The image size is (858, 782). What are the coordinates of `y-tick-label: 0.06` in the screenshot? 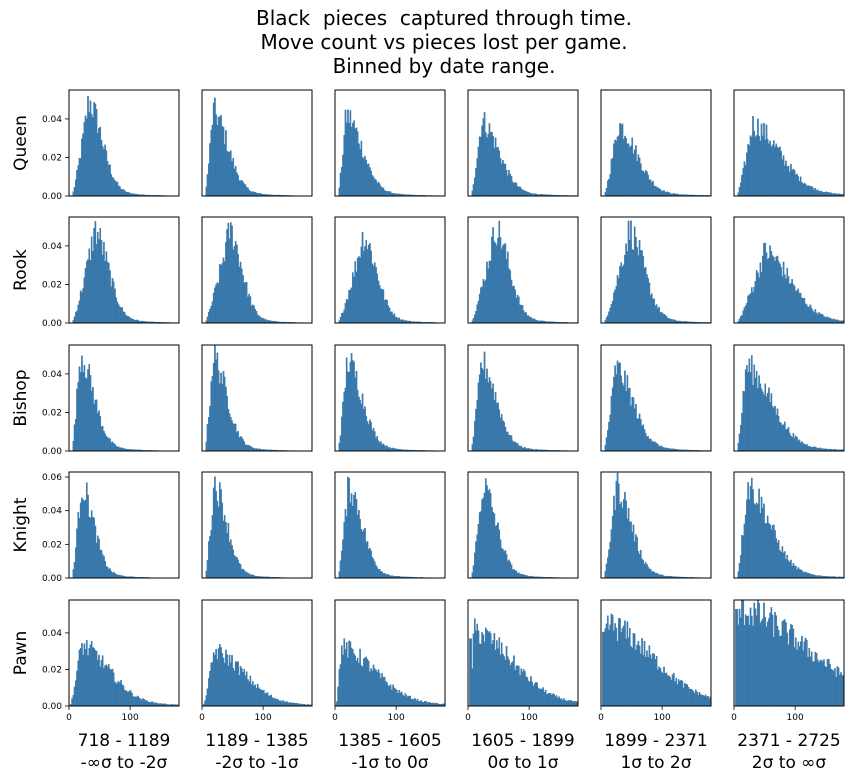 It's located at (52, 478).